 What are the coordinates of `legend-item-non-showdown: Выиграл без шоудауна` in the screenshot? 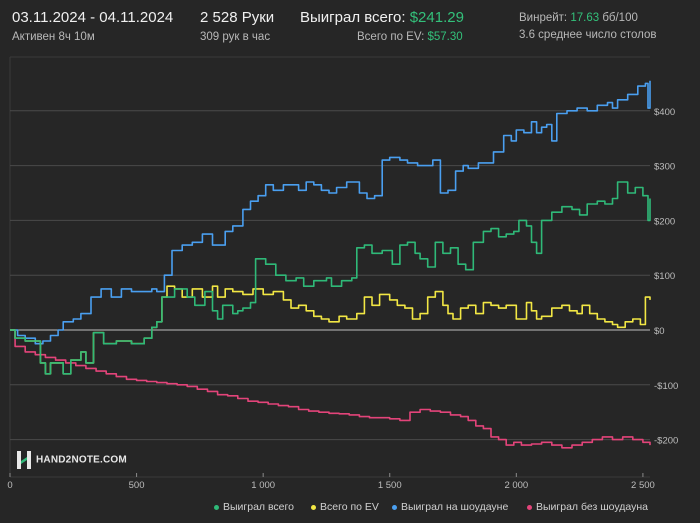 It's located at (587, 507).